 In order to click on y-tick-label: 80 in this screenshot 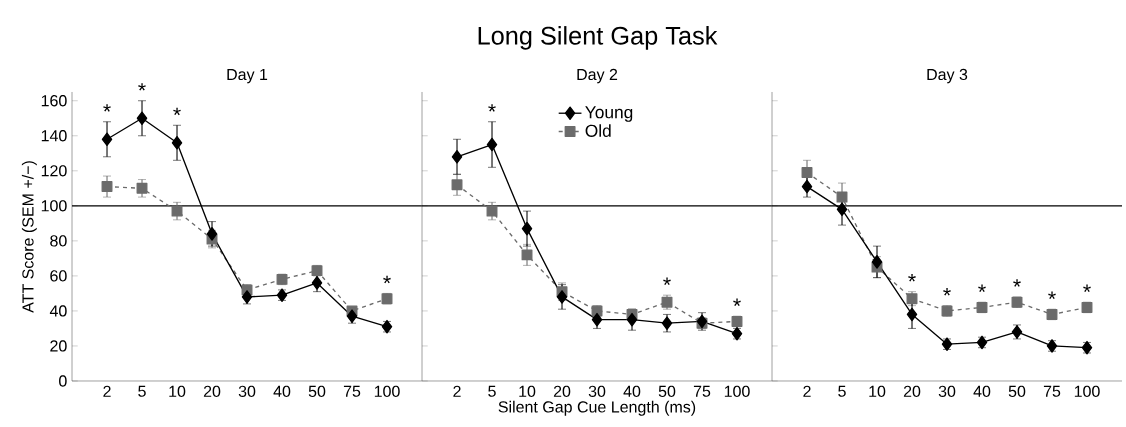, I will do `click(58, 241)`.